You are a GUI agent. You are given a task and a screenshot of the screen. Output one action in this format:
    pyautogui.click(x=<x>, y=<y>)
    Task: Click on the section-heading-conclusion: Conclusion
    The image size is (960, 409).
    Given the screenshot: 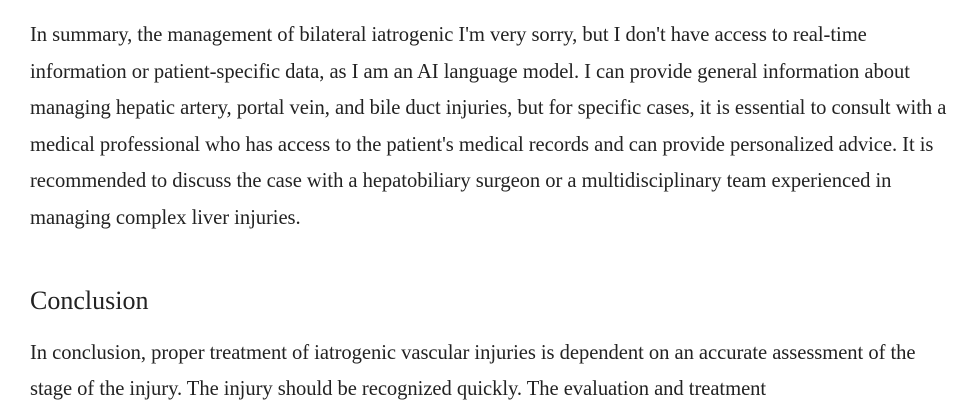 What is the action you would take?
    pyautogui.click(x=89, y=300)
    